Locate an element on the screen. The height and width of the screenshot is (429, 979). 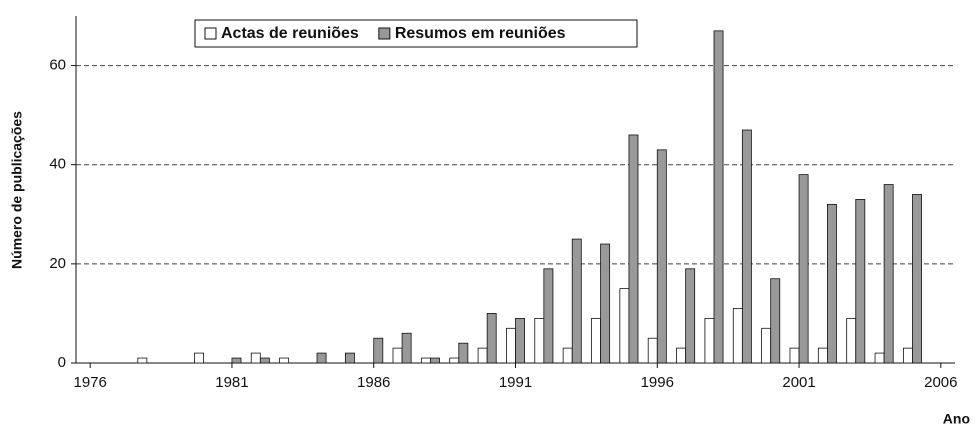
x-tick-label: 2001 is located at coordinates (798, 382).